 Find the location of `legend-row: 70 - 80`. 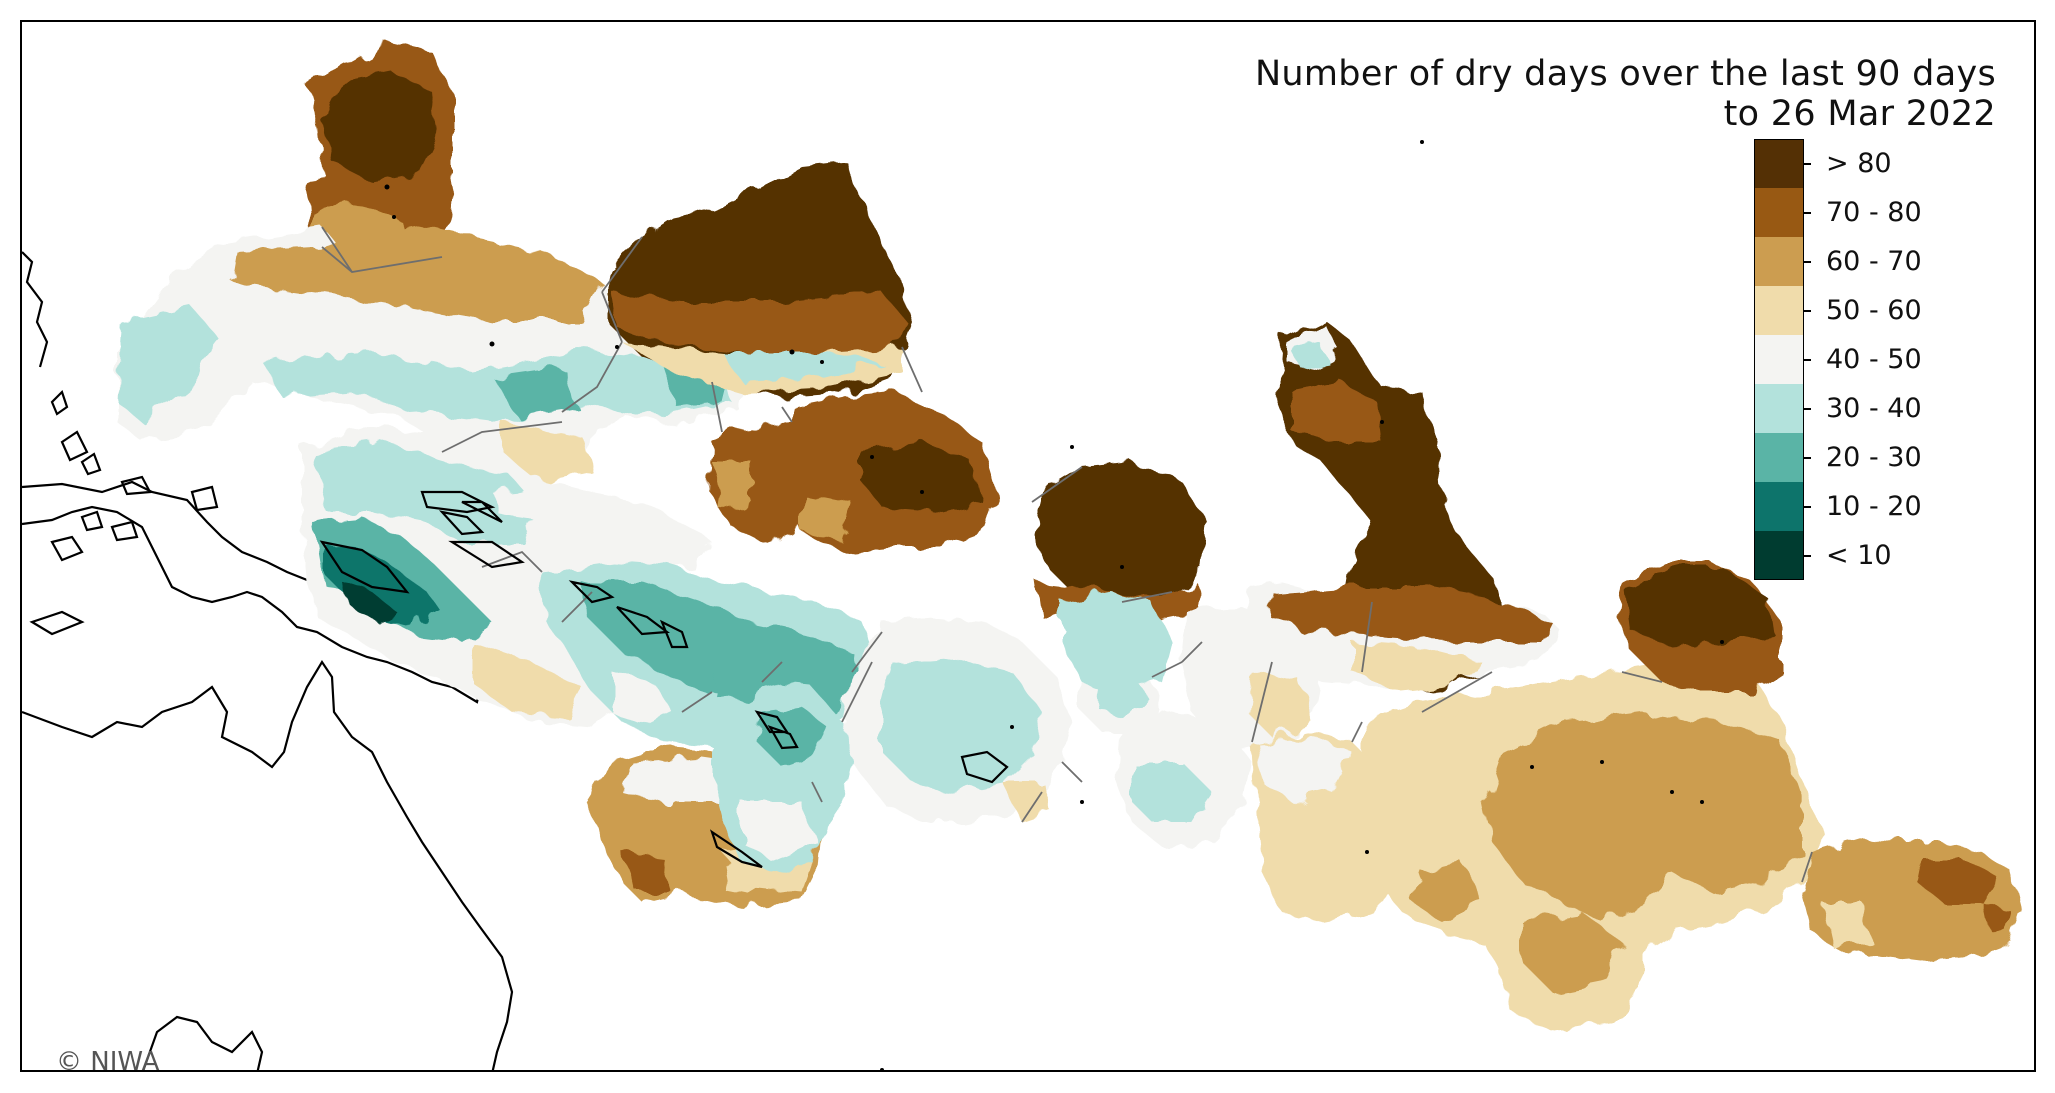

legend-row: 70 - 80 is located at coordinates (1854, 212).